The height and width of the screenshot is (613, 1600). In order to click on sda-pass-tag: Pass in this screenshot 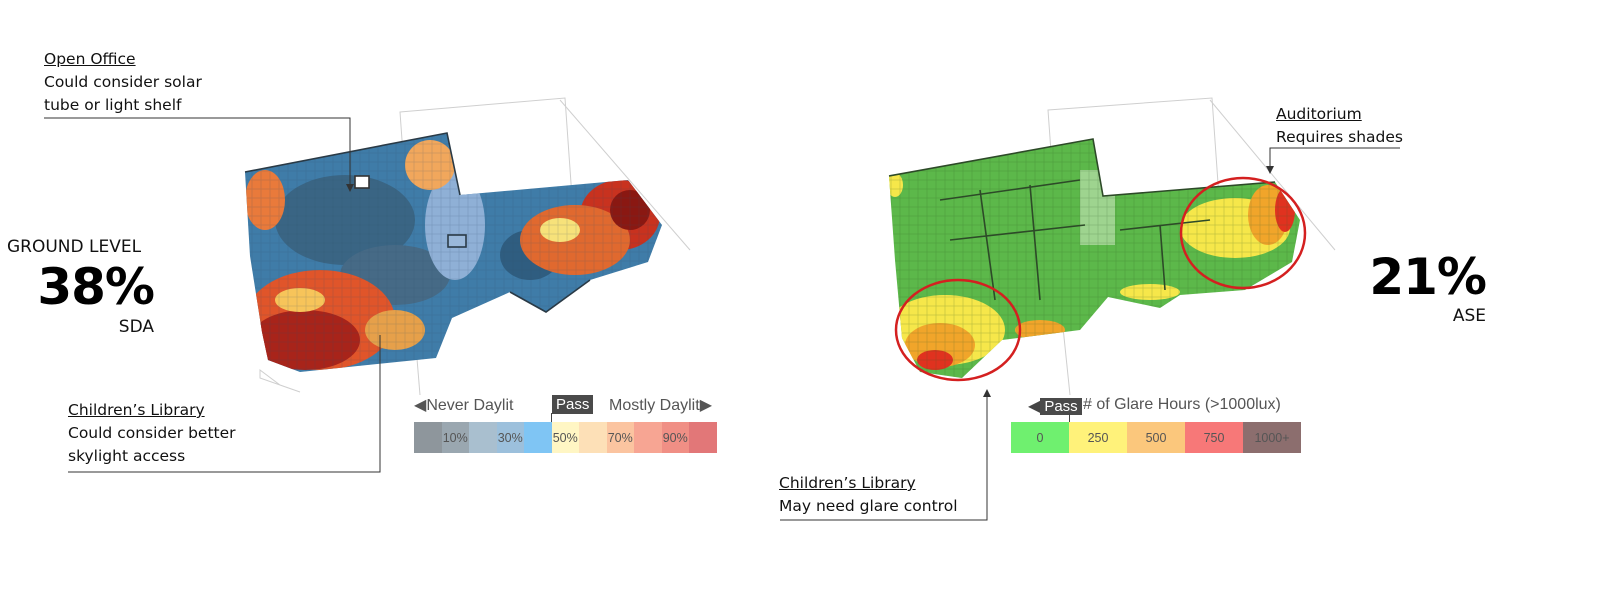, I will do `click(573, 404)`.